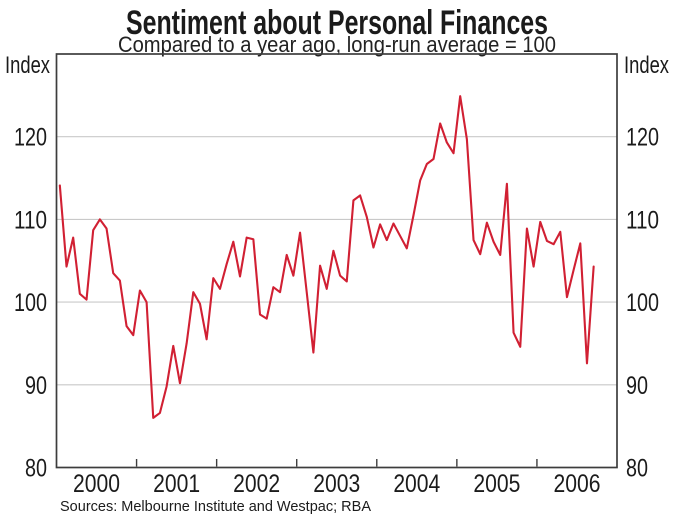 Image resolution: width=675 pixels, height=519 pixels. I want to click on chart-title: Sentiment about Personal Finances, so click(337, 23).